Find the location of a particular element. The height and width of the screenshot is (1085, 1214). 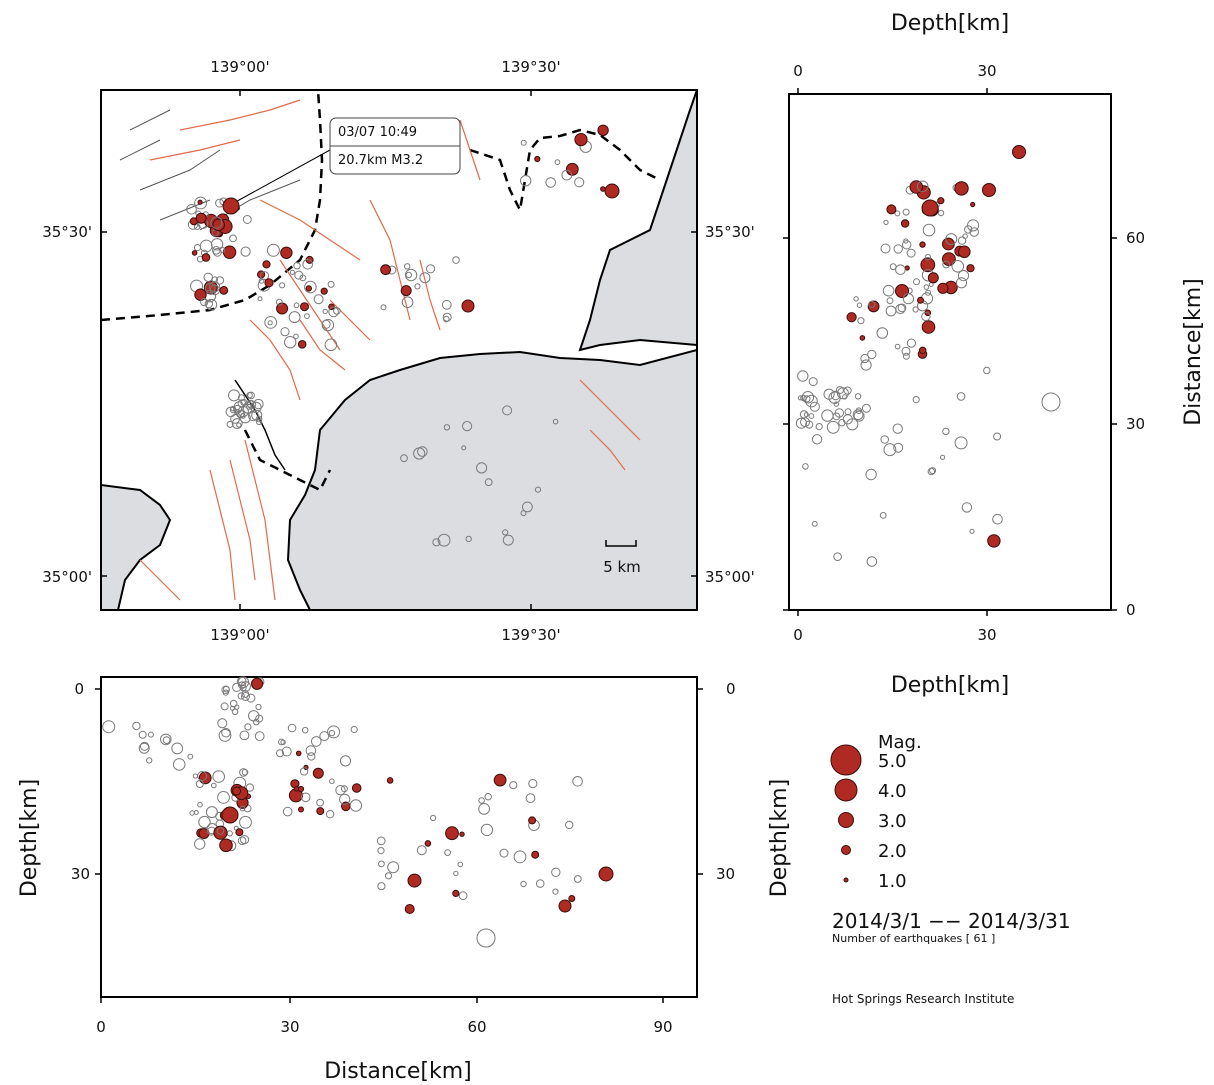

legend-label-2: 2.0 is located at coordinates (892, 851).